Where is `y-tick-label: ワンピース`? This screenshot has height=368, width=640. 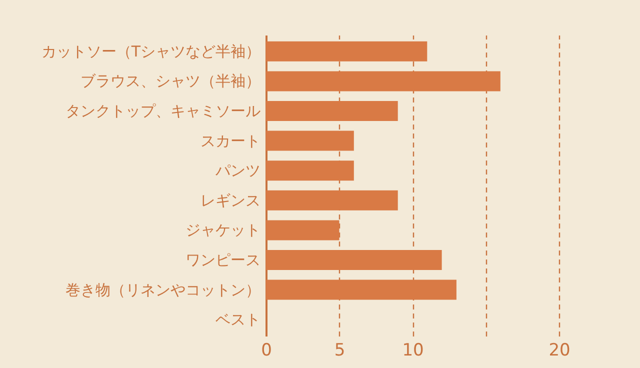 y-tick-label: ワンピース is located at coordinates (223, 260).